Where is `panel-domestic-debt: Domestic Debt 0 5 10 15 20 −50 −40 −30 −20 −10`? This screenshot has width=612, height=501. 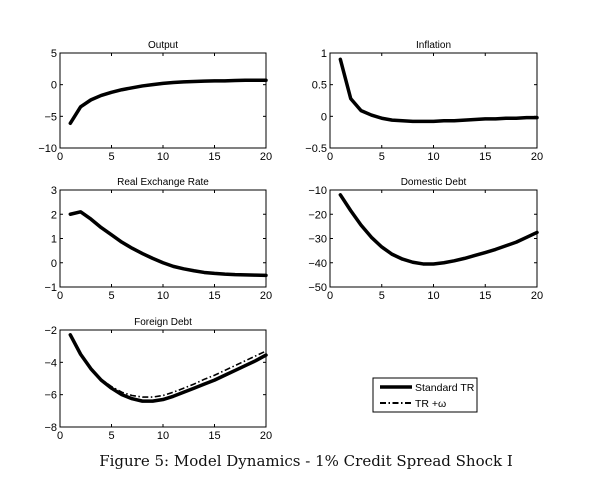 panel-domestic-debt: Domestic Debt 0 5 10 15 20 −50 −40 −30 −20 −10 is located at coordinates (425, 239).